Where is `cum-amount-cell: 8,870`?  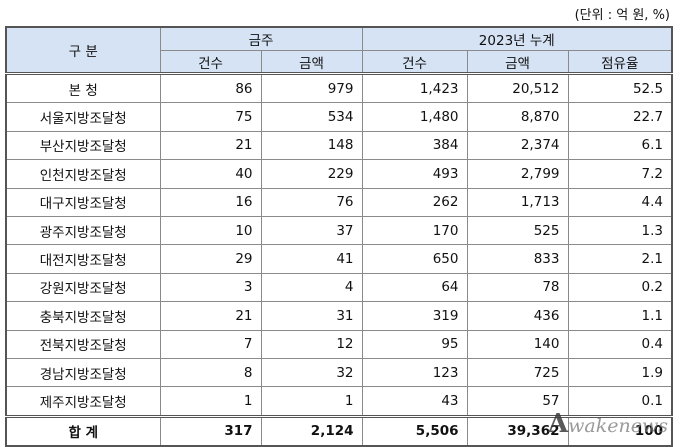
cum-amount-cell: 8,870 is located at coordinates (517, 117).